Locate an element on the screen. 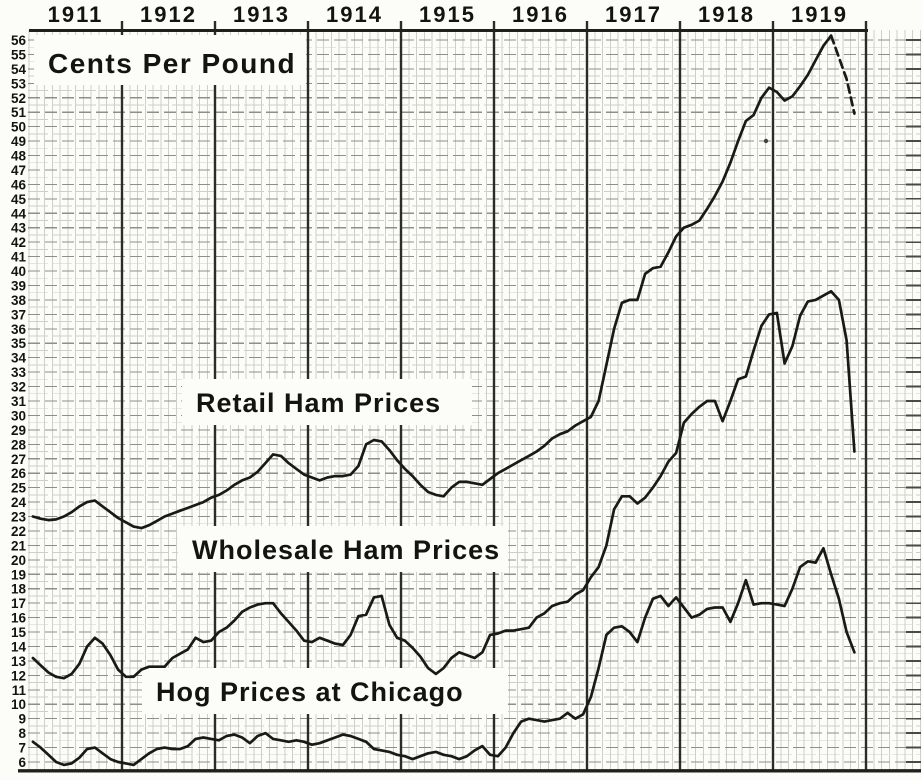 The height and width of the screenshot is (780, 922). year-label: 1915 is located at coordinates (447, 14).